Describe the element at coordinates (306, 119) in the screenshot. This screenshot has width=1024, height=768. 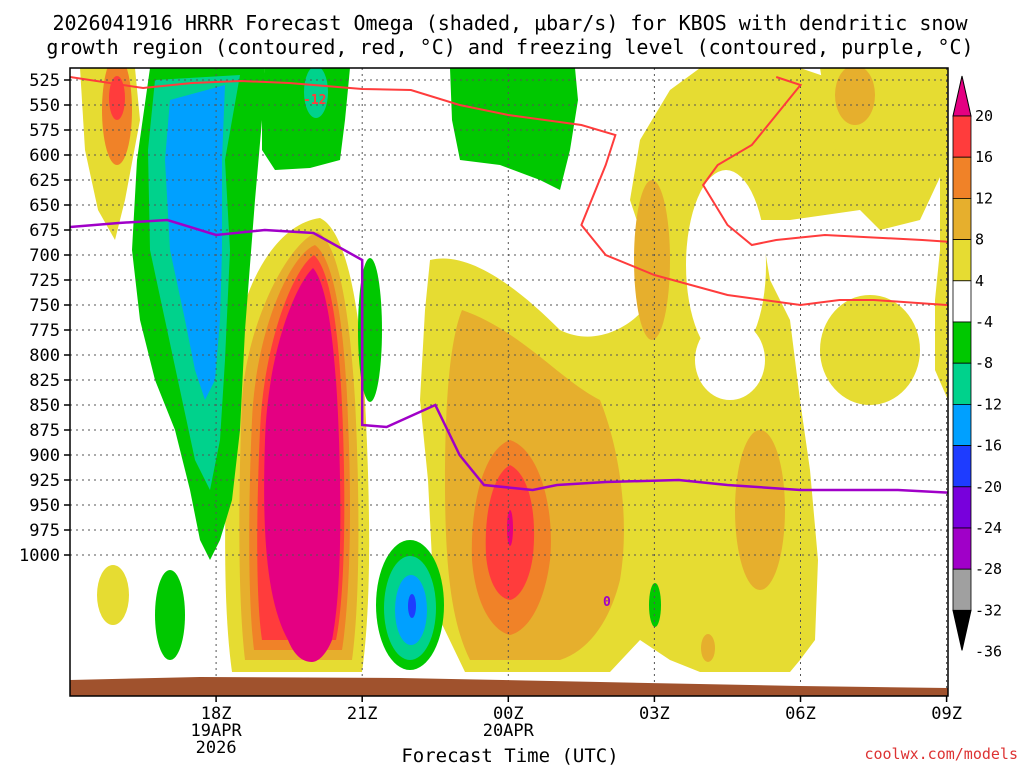
I see `omega-band-green-top` at that location.